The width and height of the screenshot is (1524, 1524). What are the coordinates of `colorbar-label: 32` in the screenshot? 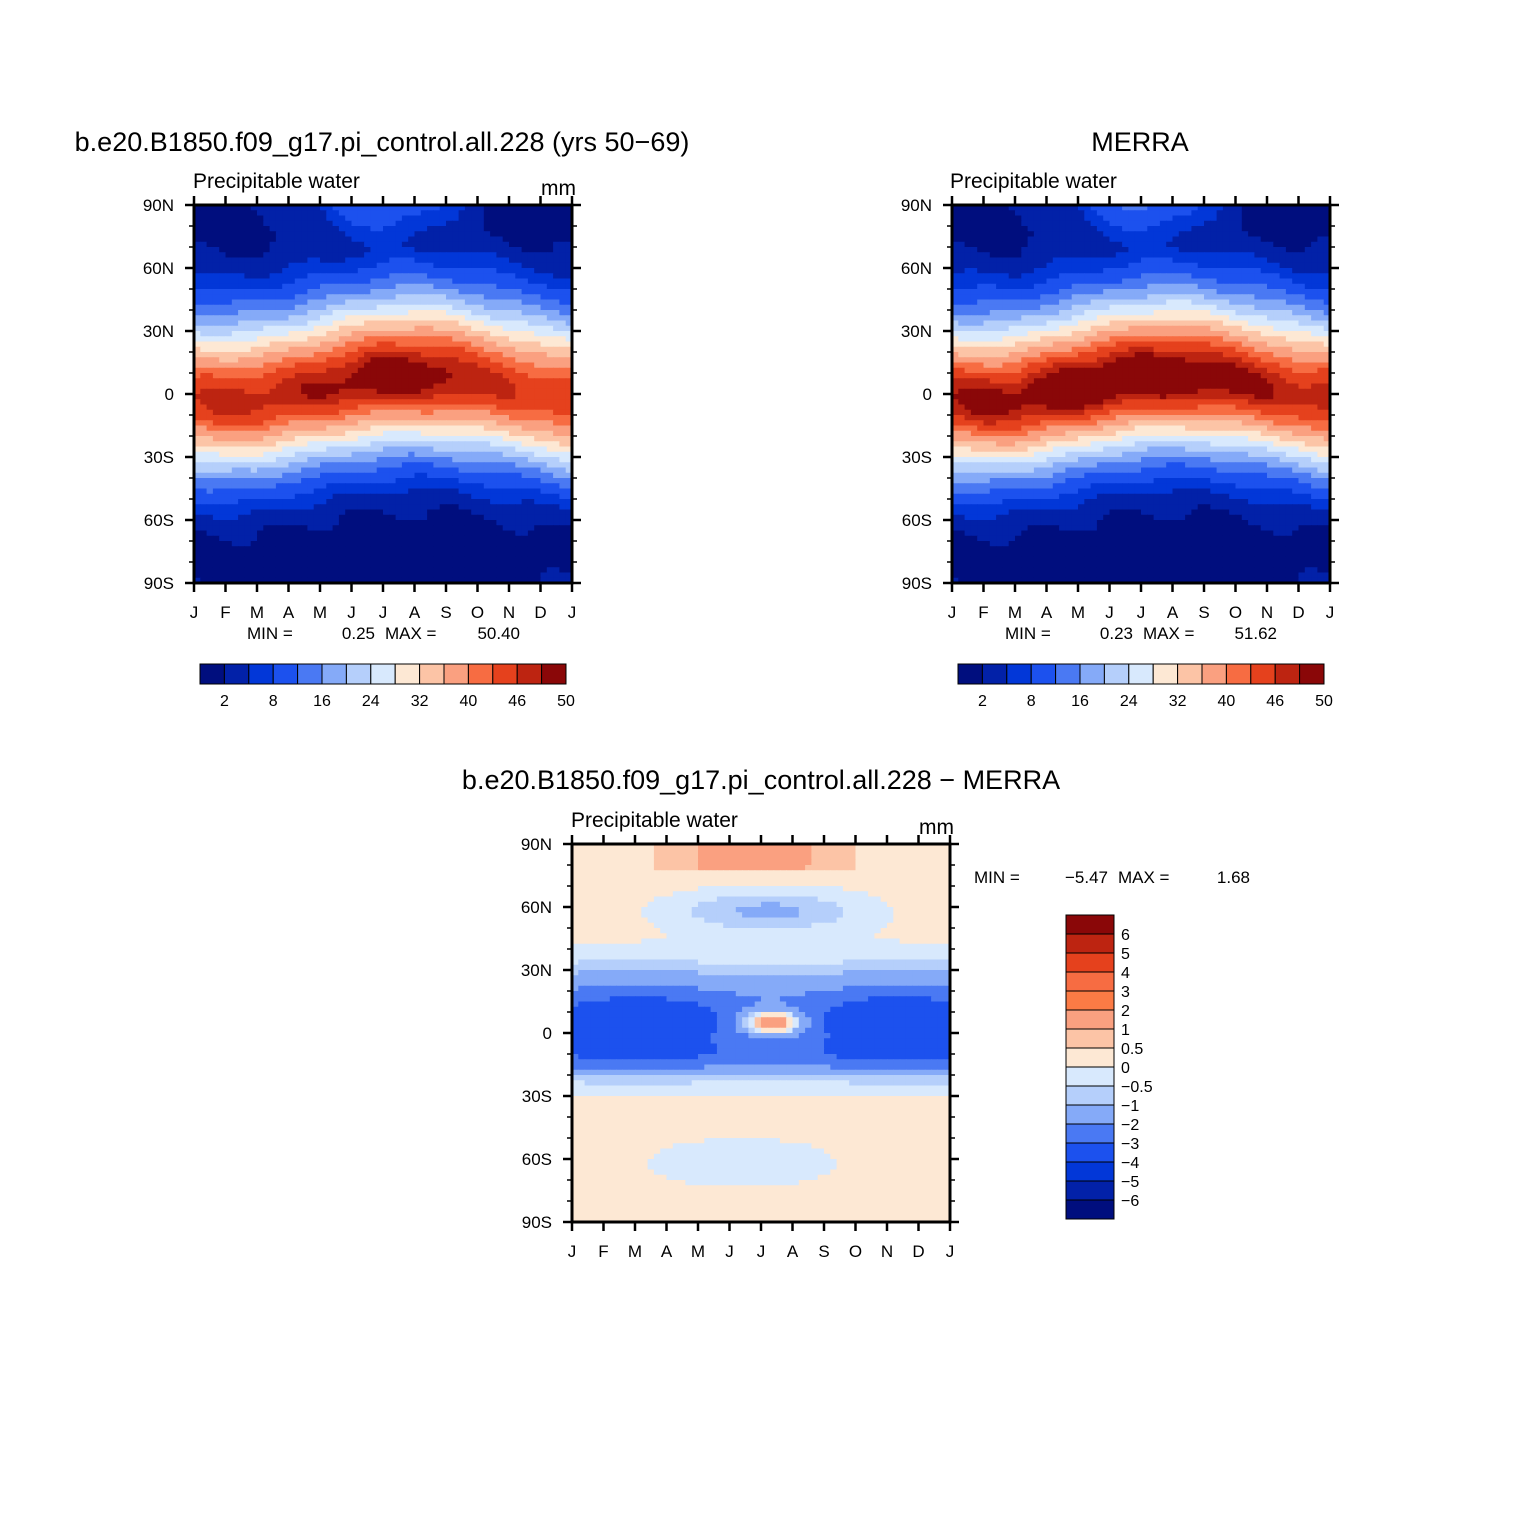 It's located at (420, 701).